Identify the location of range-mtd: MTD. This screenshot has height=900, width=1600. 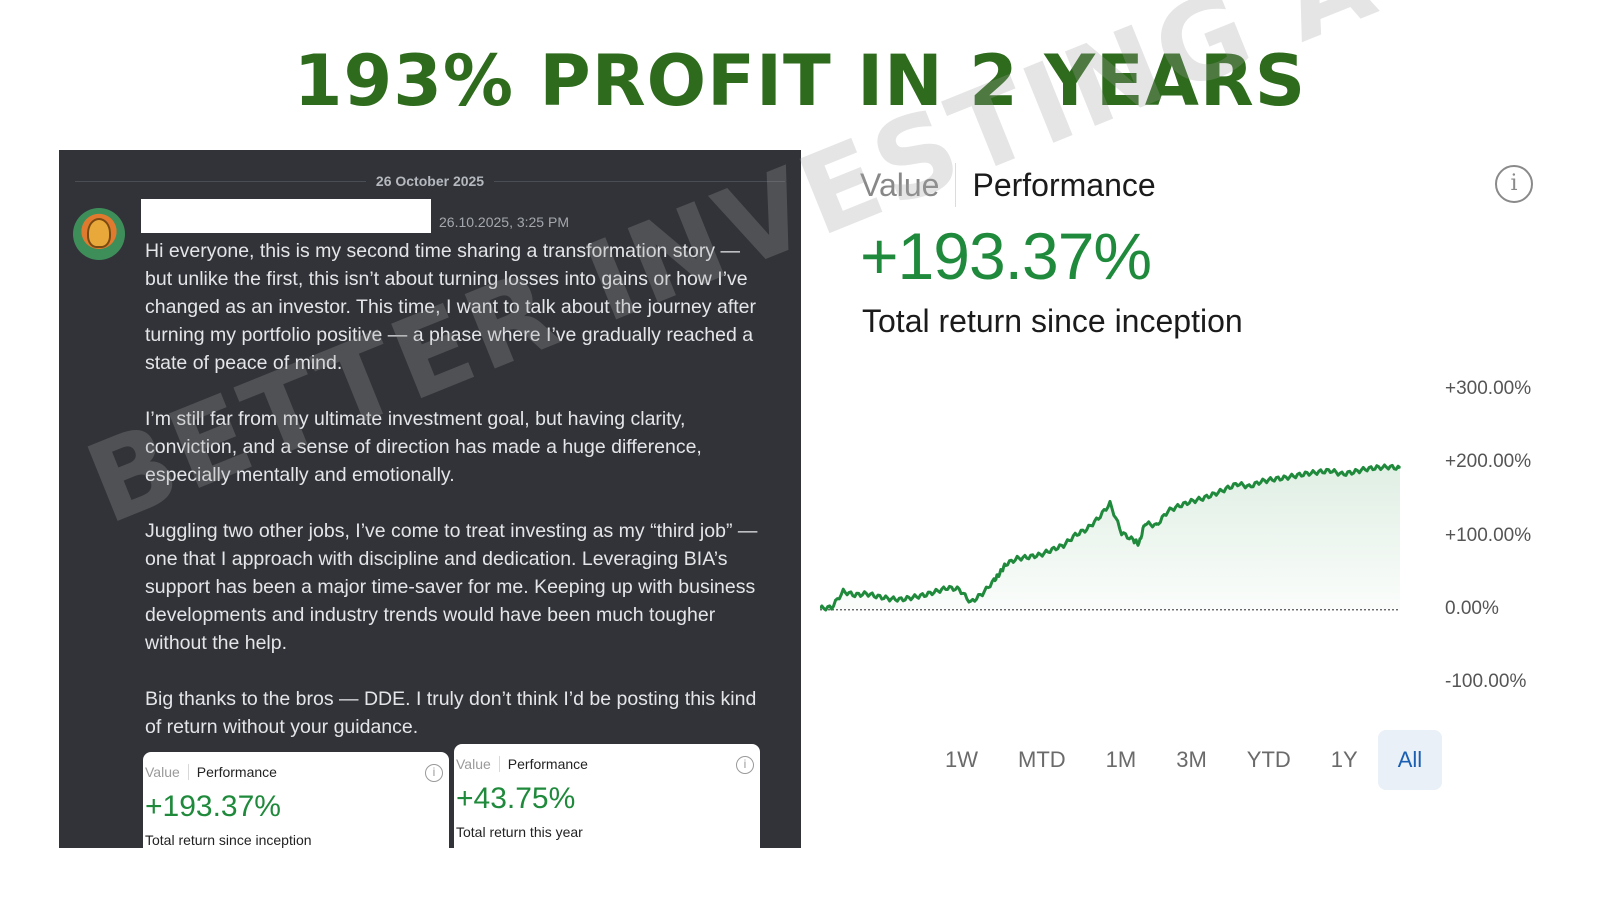
(1042, 759).